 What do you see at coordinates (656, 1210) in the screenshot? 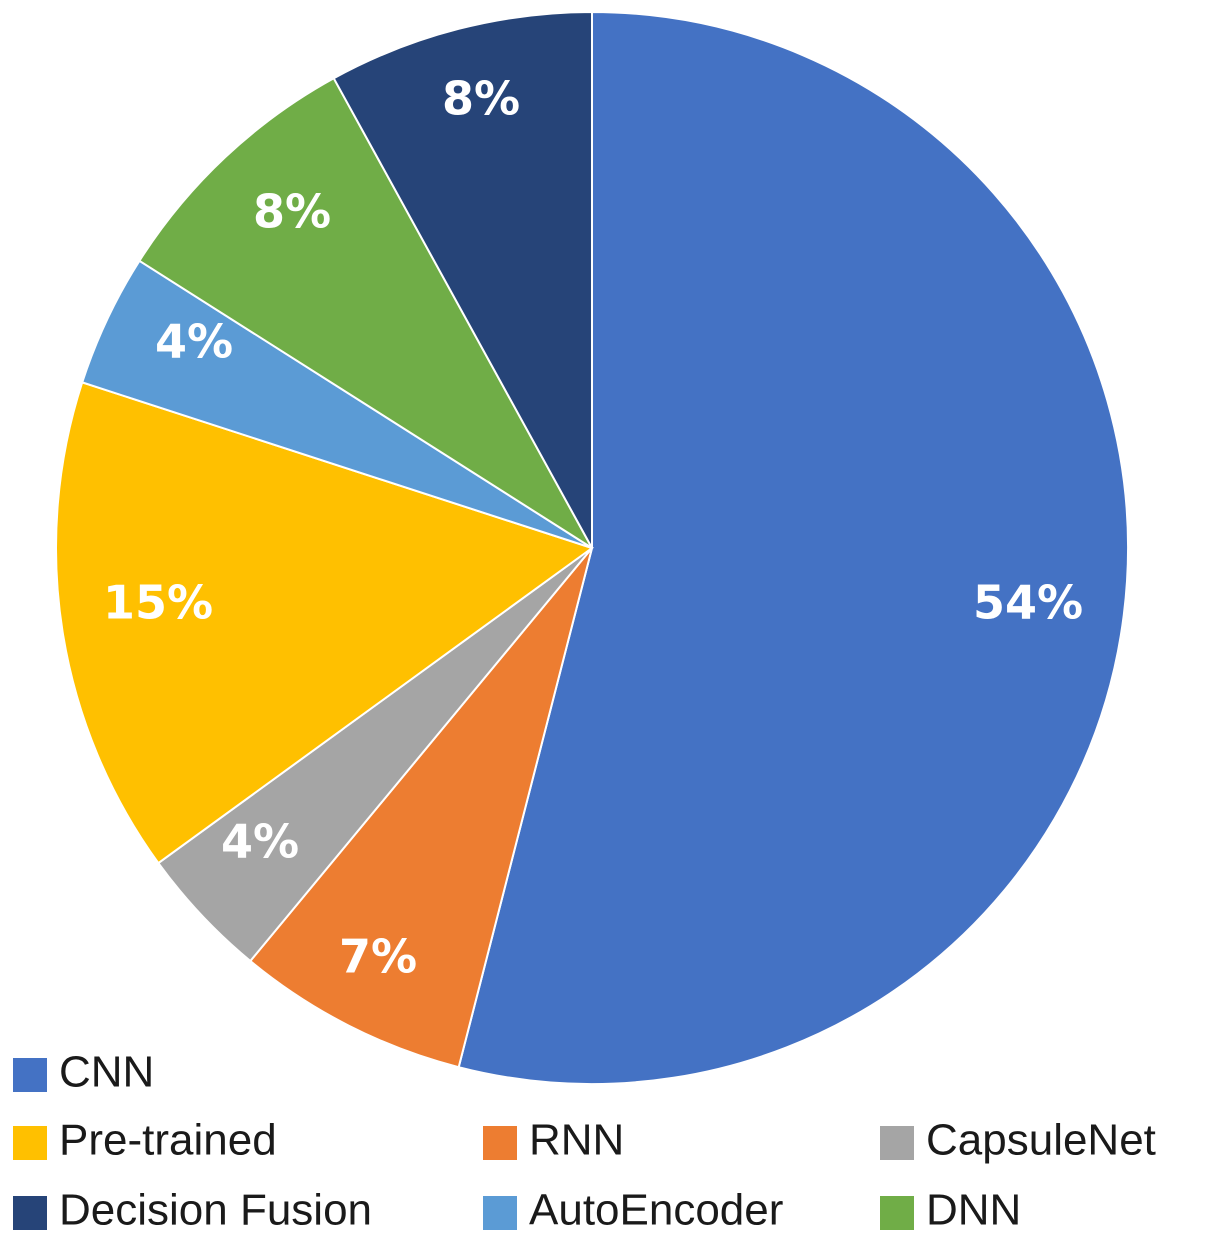
I see `legend-label-autoencoder: AutoEncoder` at bounding box center [656, 1210].